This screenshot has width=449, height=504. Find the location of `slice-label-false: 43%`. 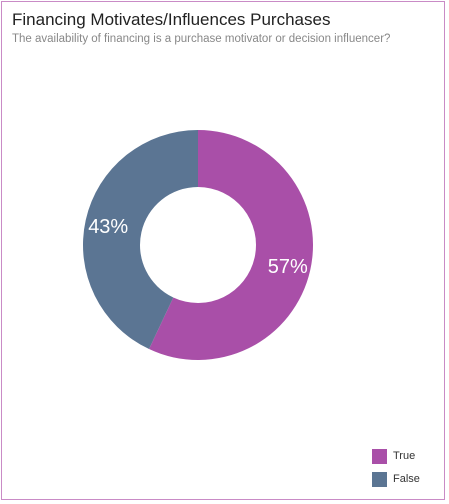

slice-label-false: 43% is located at coordinates (108, 227).